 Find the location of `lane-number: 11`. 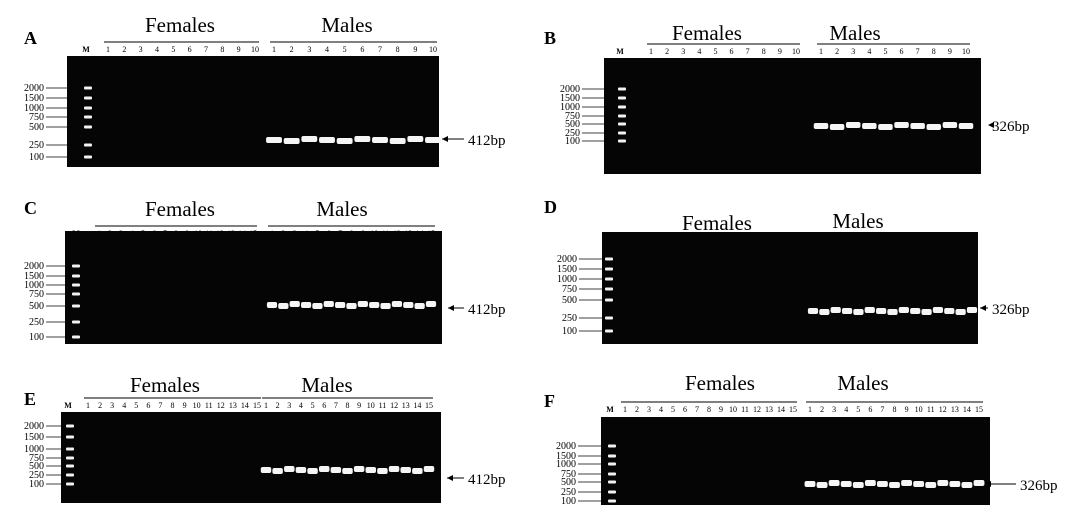

lane-number: 11 is located at coordinates (931, 409).